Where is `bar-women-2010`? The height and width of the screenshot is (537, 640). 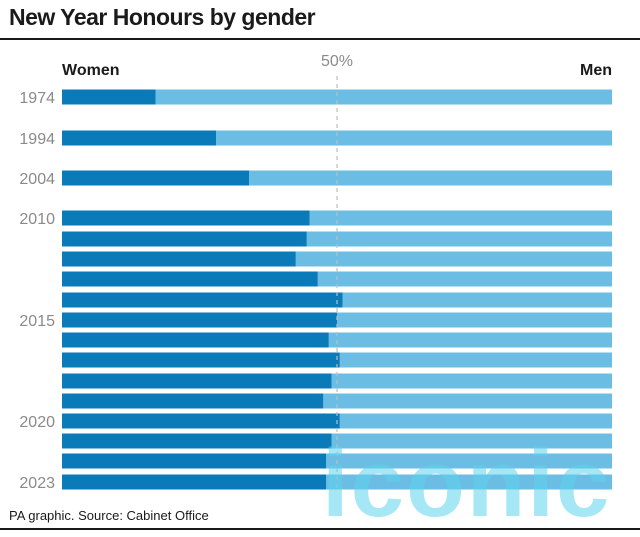 bar-women-2010 is located at coordinates (186, 218).